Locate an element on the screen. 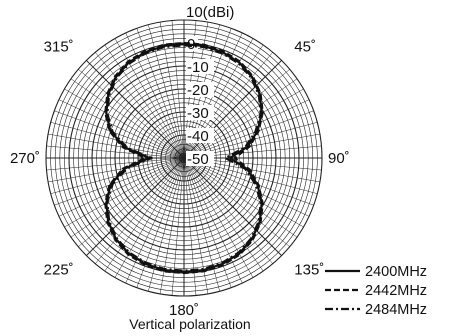 This screenshot has height=336, width=456. angle-label: 270˚ is located at coordinates (25, 158).